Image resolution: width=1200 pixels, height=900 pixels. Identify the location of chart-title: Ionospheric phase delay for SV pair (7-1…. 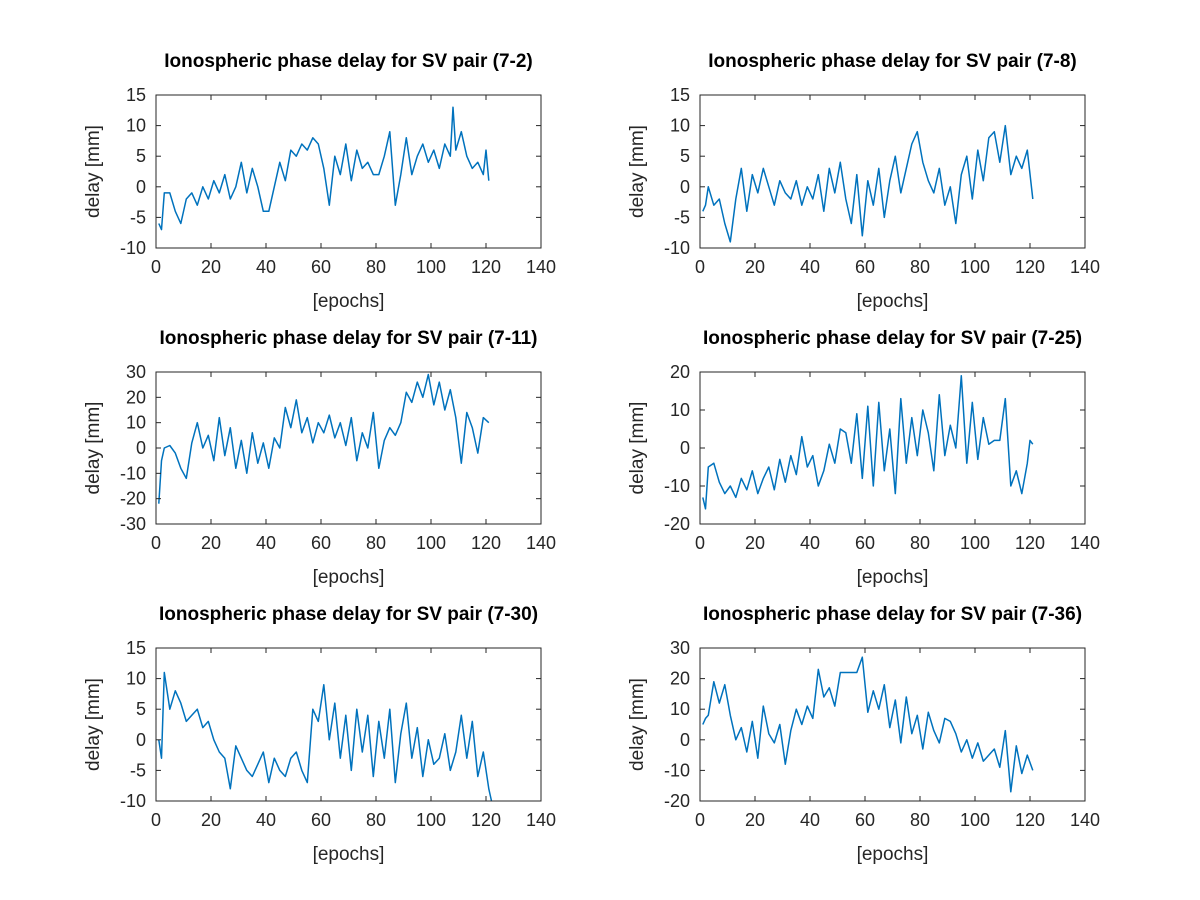
(348, 338).